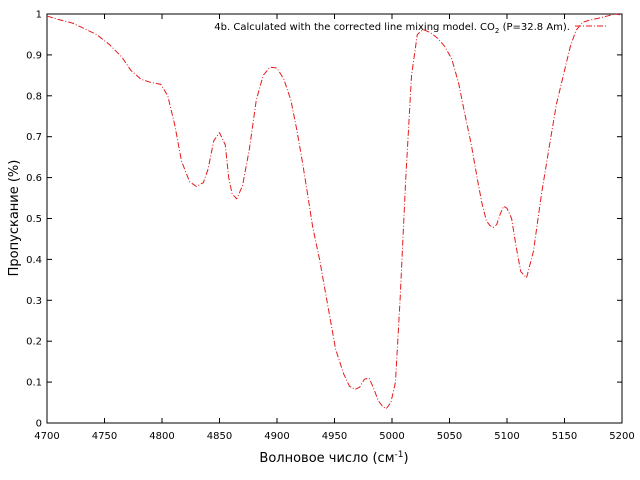 Image resolution: width=640 pixels, height=480 pixels. I want to click on y-tick-label: 0.8, so click(34, 96).